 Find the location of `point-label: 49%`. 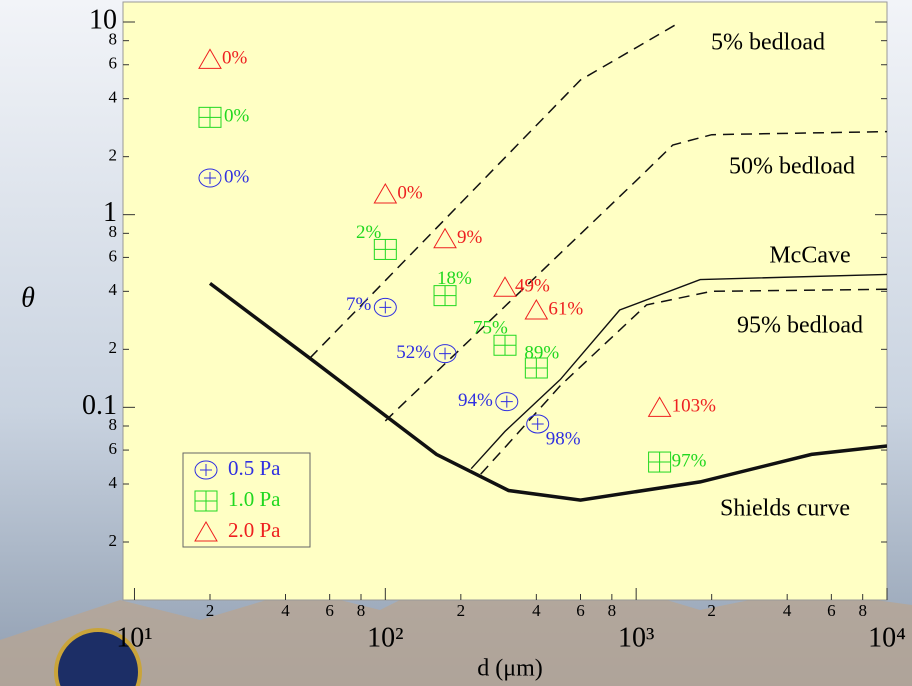

point-label: 49% is located at coordinates (532, 286).